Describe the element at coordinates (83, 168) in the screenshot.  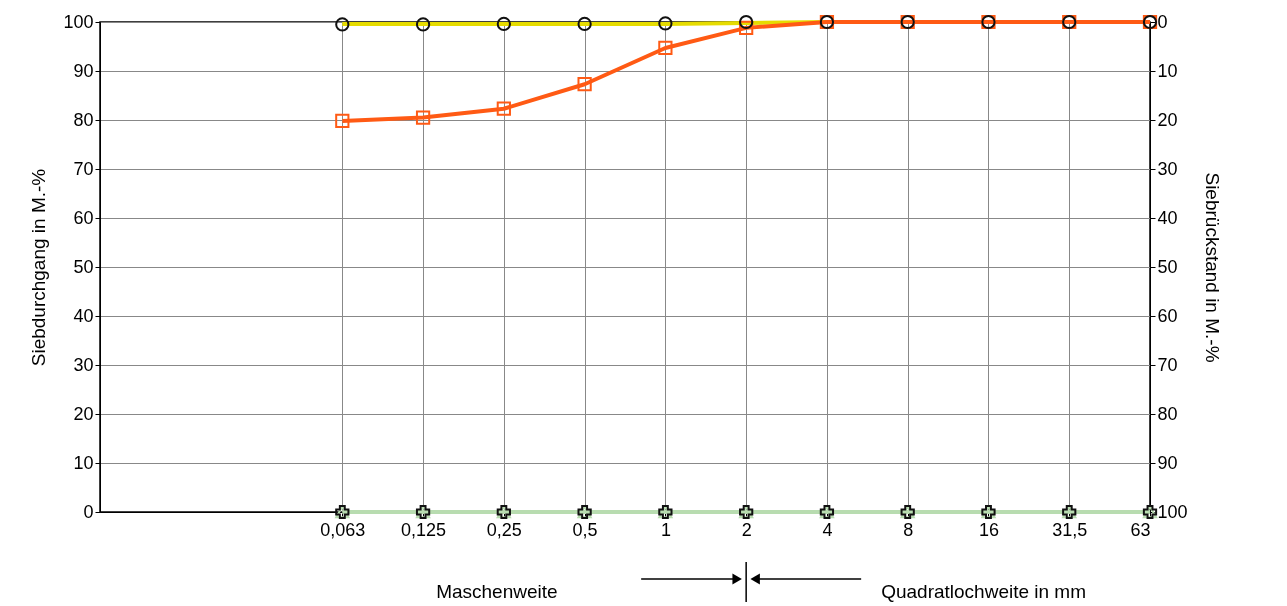
I see `y-tick-label: 70` at that location.